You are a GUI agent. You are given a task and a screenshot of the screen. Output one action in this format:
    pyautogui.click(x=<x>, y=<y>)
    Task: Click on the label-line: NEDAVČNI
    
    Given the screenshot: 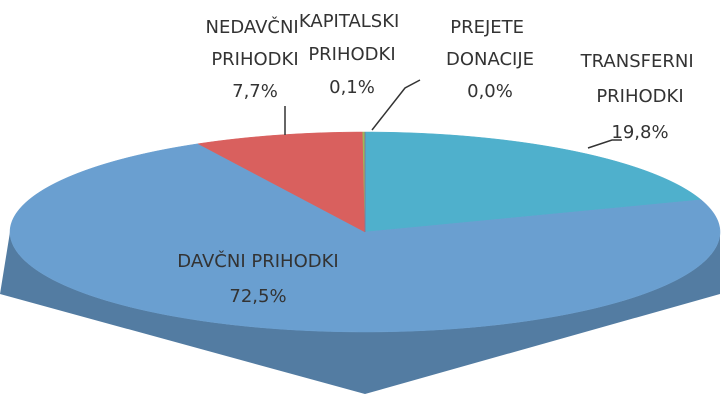 What is the action you would take?
    pyautogui.click(x=255, y=27)
    